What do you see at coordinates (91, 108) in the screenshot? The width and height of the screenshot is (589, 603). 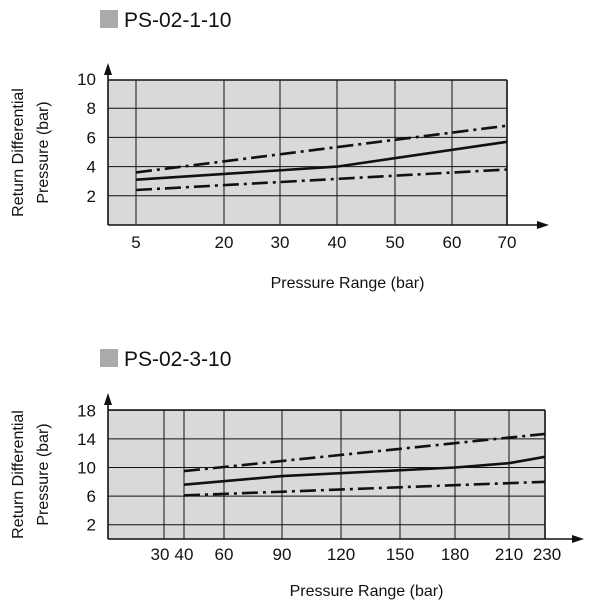 I see `y-tick-label: 8` at bounding box center [91, 108].